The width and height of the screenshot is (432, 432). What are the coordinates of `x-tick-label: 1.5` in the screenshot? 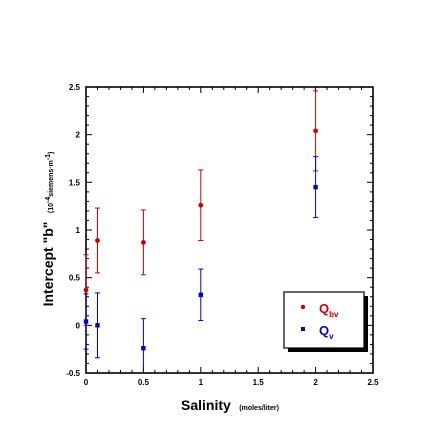 It's located at (259, 382).